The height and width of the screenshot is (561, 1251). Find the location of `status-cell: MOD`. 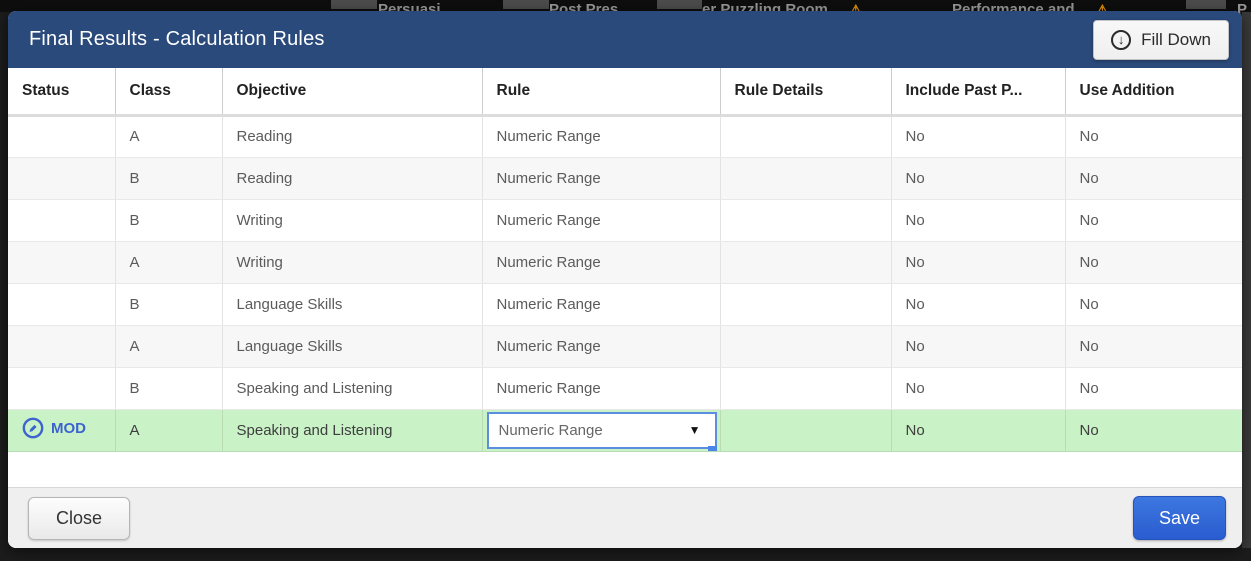

status-cell: MOD is located at coordinates (62, 430).